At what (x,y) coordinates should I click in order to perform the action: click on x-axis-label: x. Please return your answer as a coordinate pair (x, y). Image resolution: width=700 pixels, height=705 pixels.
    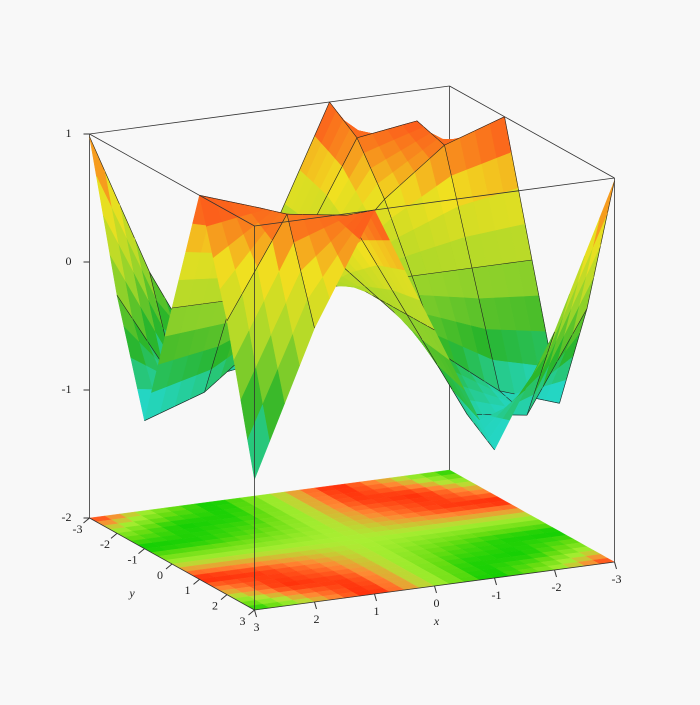
    Looking at the image, I should click on (436, 621).